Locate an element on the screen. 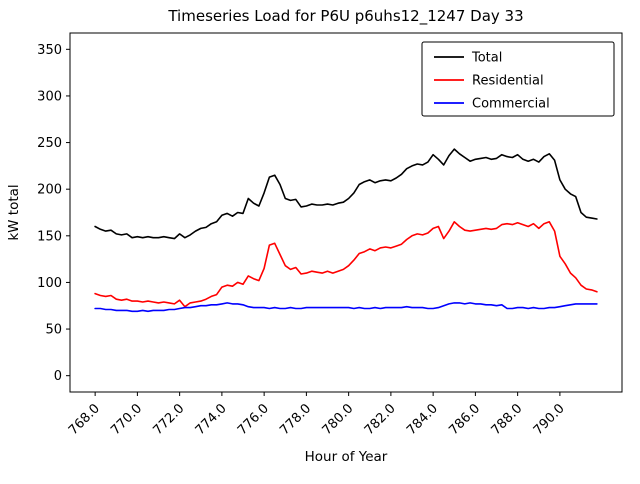 Image resolution: width=640 pixels, height=484 pixels. legend-box is located at coordinates (518, 79).